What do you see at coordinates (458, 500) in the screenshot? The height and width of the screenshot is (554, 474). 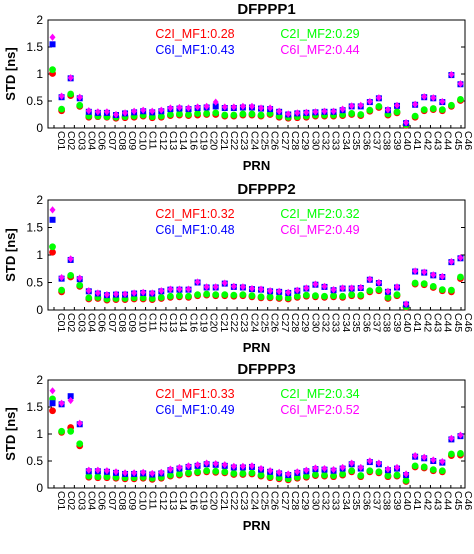 I see `x-tick-label: C45` at bounding box center [458, 500].